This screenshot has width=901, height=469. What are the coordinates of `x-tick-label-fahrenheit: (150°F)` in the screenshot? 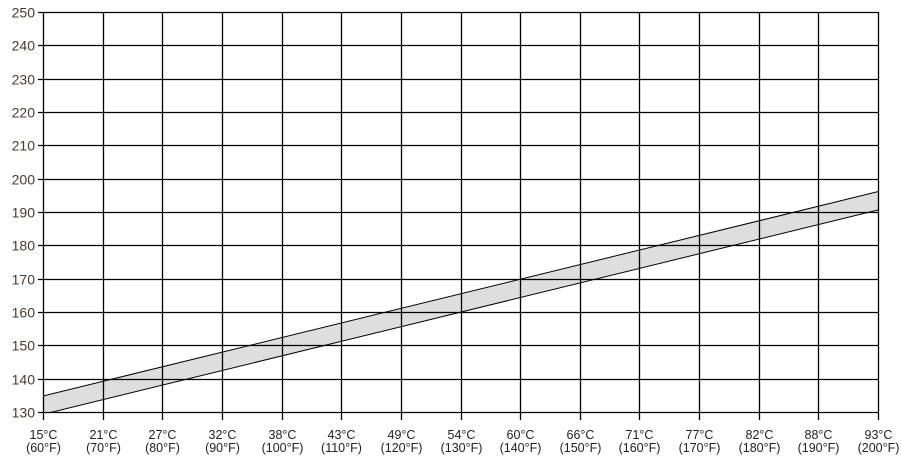 It's located at (581, 448).